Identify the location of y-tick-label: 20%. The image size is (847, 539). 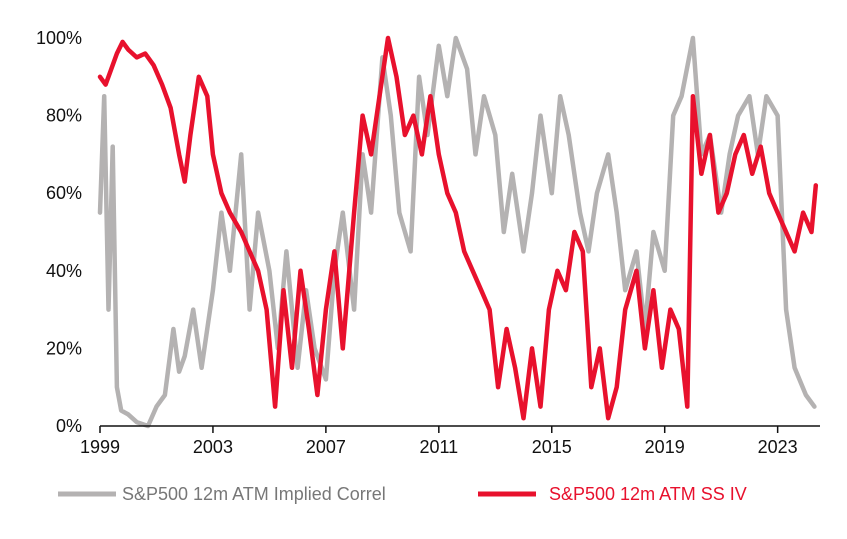
(64, 348).